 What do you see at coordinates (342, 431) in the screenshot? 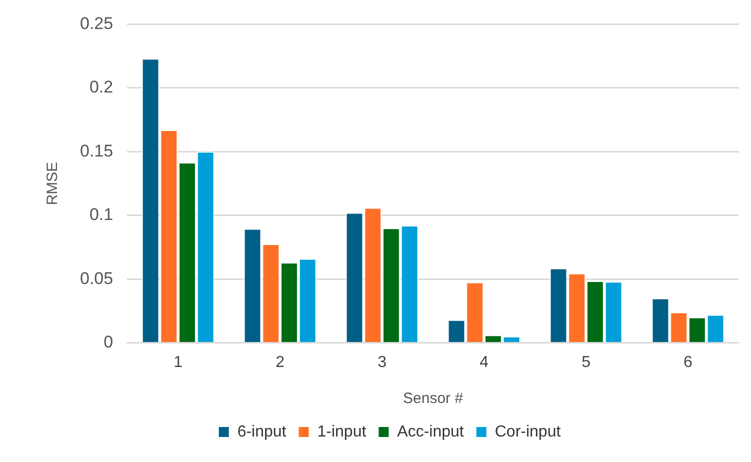
I see `legend-label: 1-input` at bounding box center [342, 431].